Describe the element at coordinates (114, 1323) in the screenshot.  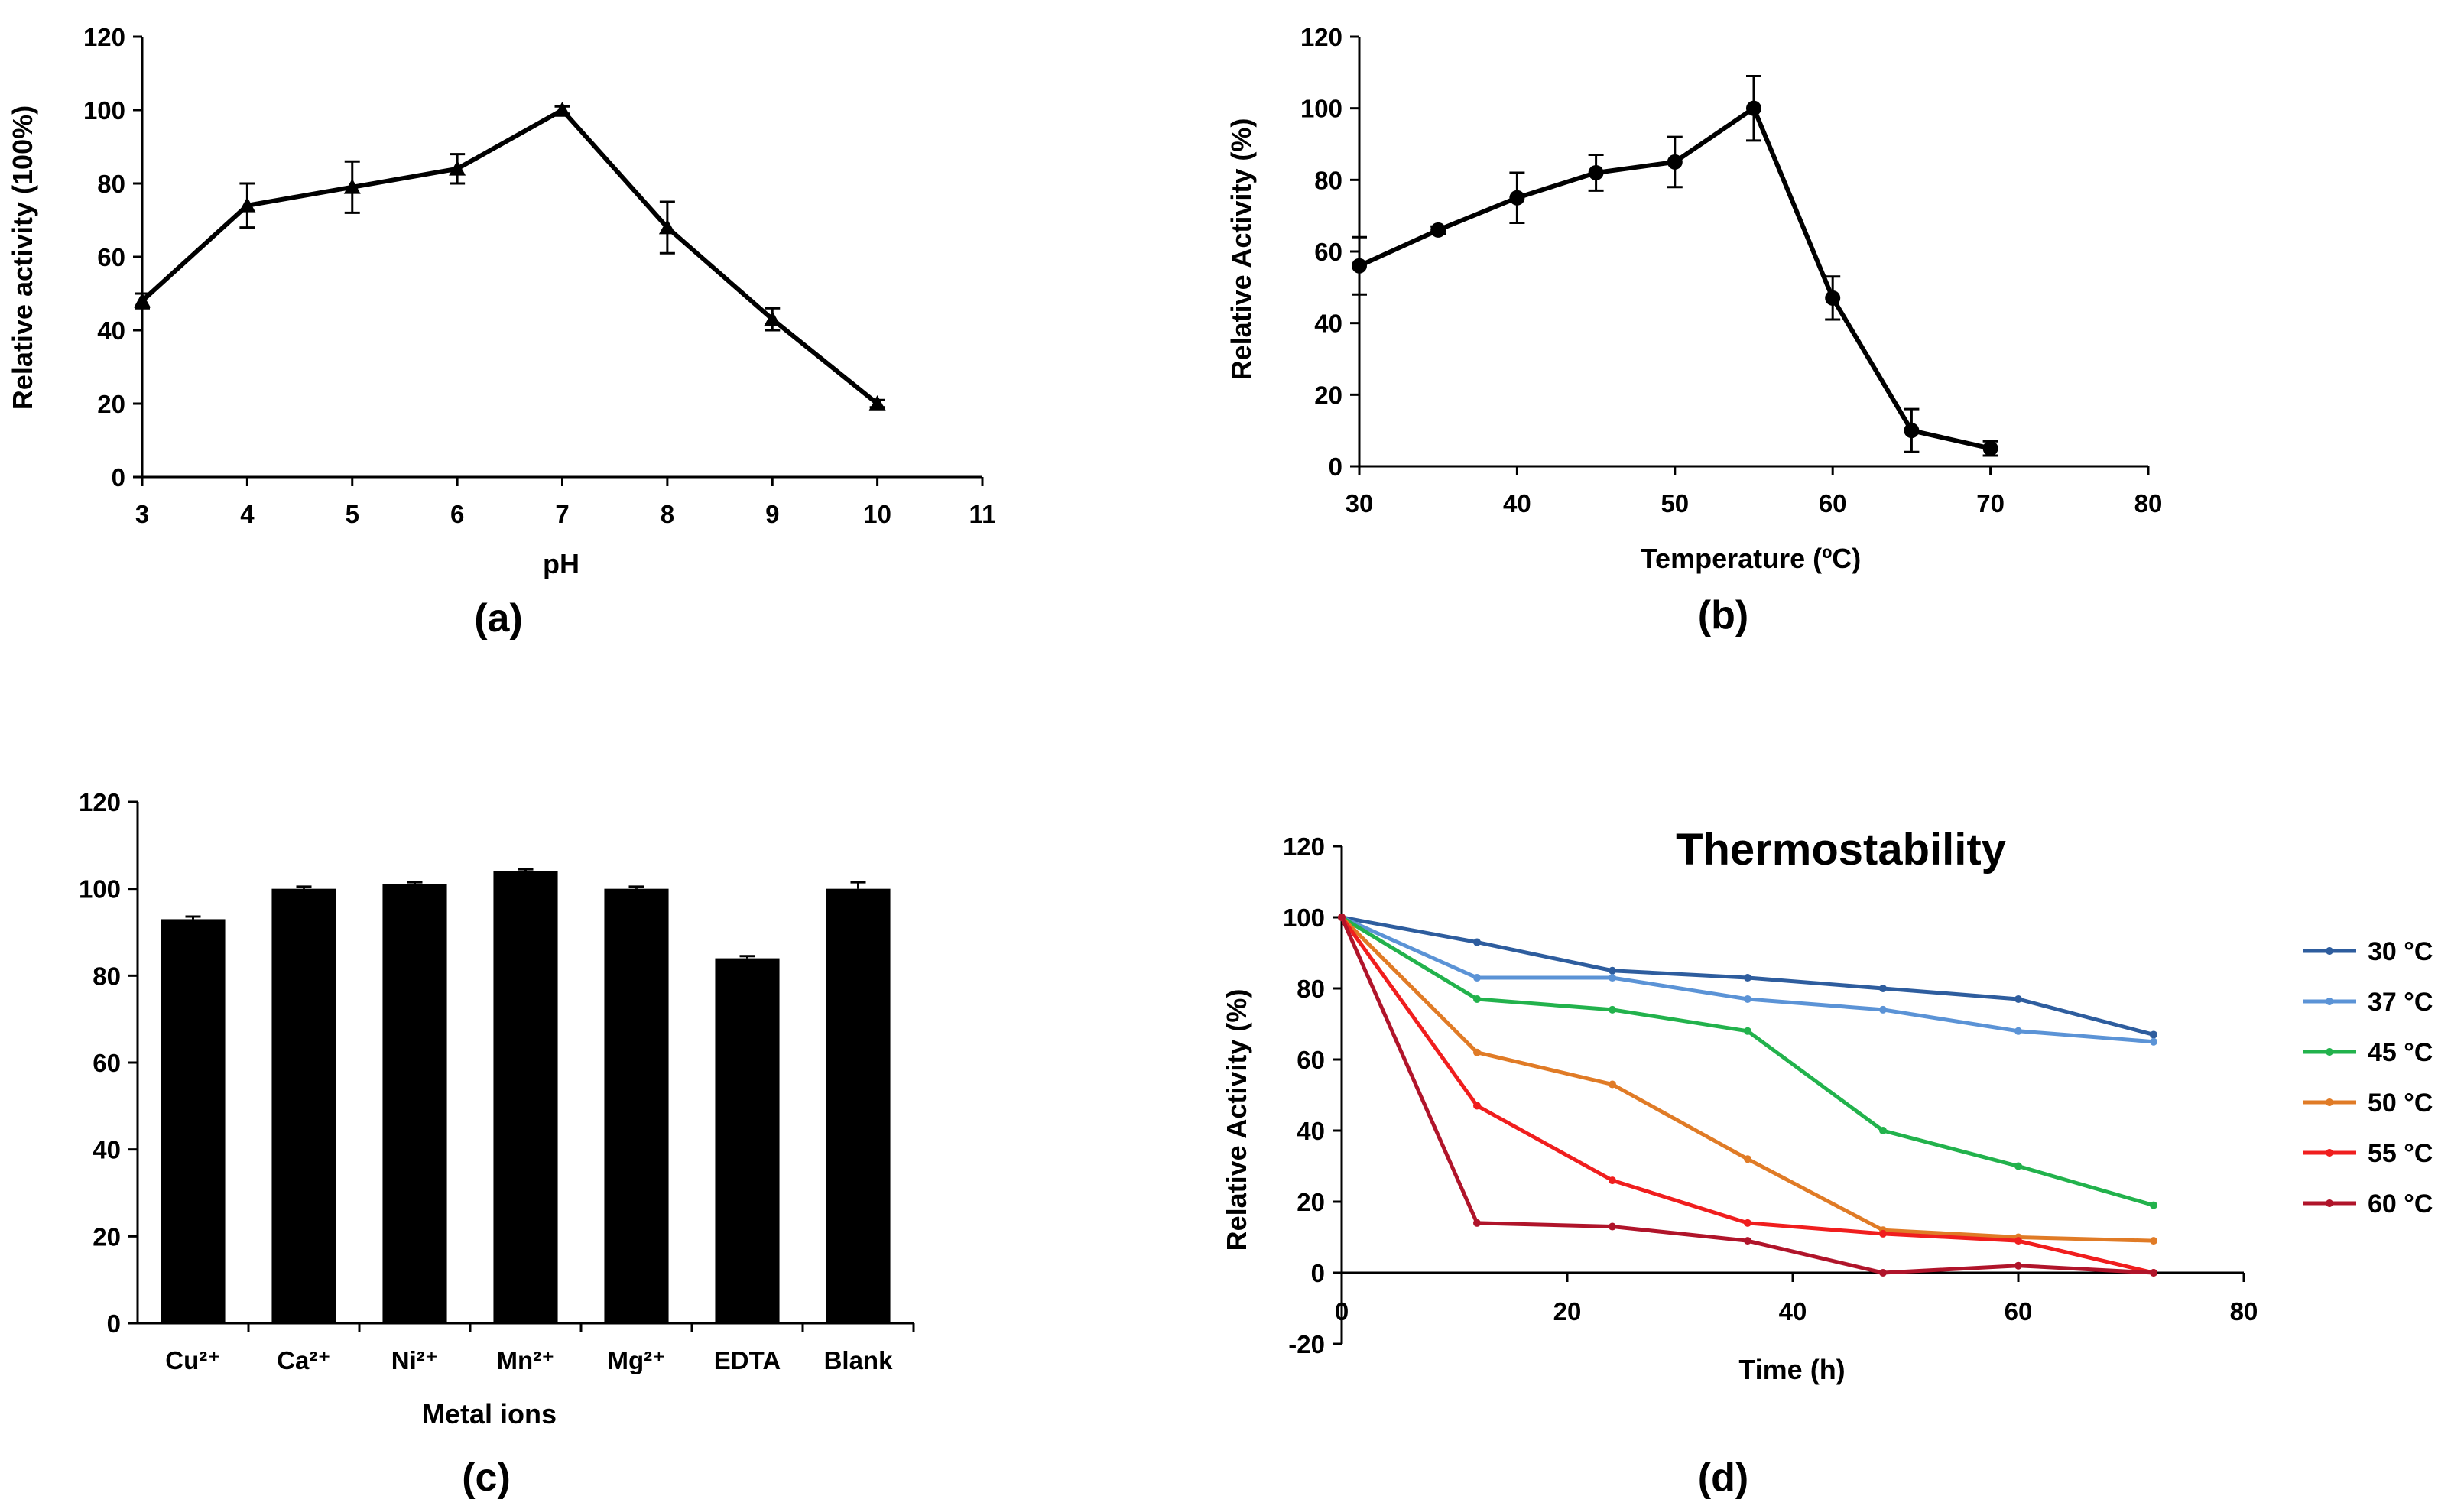
I see `chart-c-ytick-label: 0` at that location.